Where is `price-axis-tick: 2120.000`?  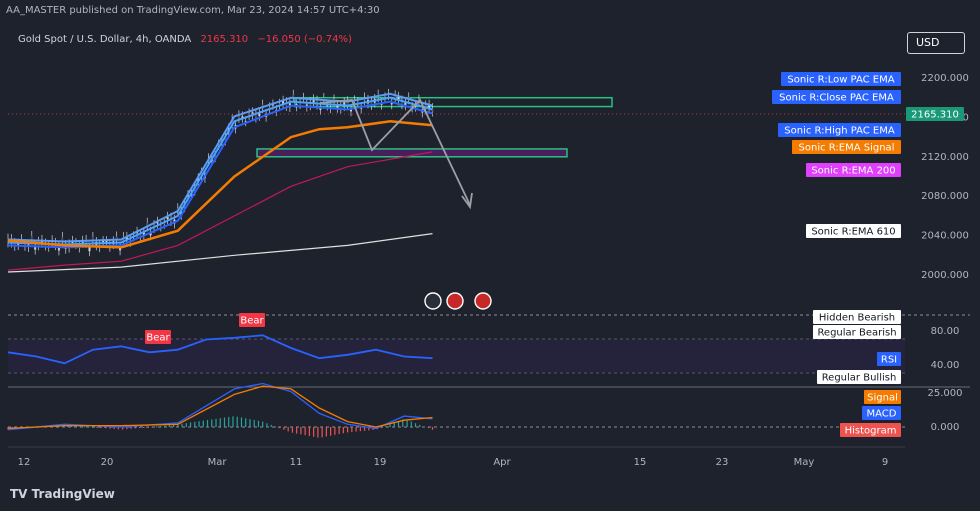 price-axis-tick: 2120.000 is located at coordinates (945, 157).